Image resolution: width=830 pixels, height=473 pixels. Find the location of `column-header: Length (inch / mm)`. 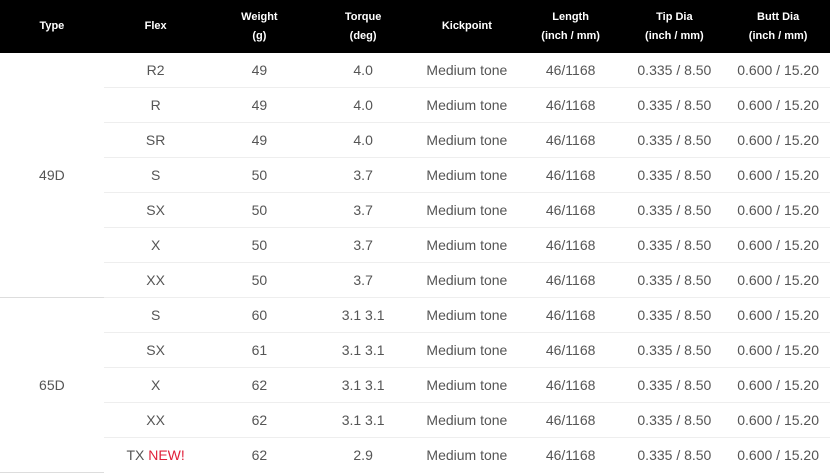

column-header: Length (inch / mm) is located at coordinates (570, 26).